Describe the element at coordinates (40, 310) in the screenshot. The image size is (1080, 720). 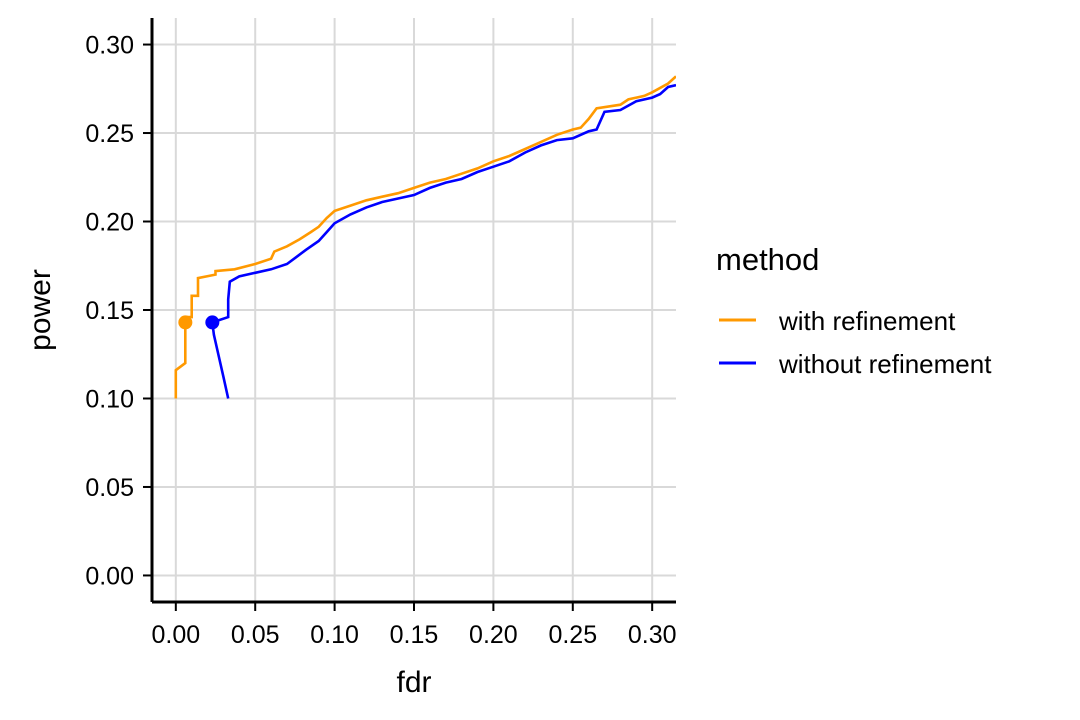
I see `y-axis-title: power` at that location.